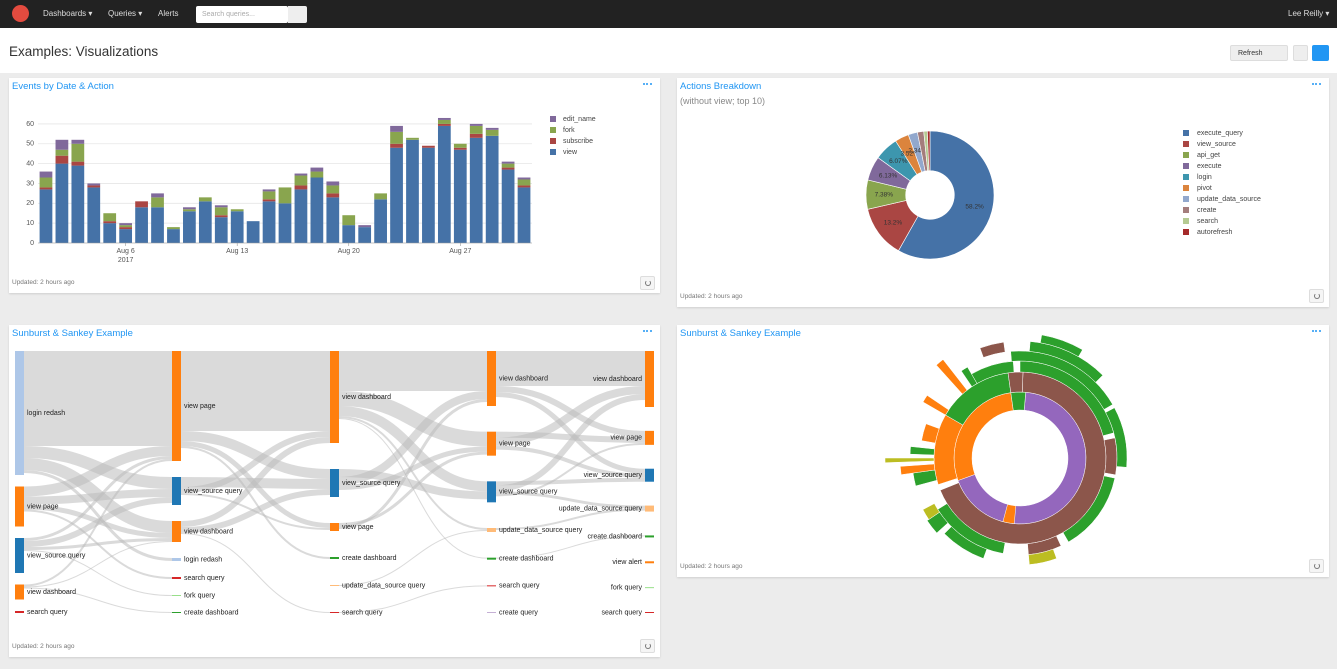  What do you see at coordinates (1306, 13) in the screenshot?
I see `user-name: Lee Reilly` at bounding box center [1306, 13].